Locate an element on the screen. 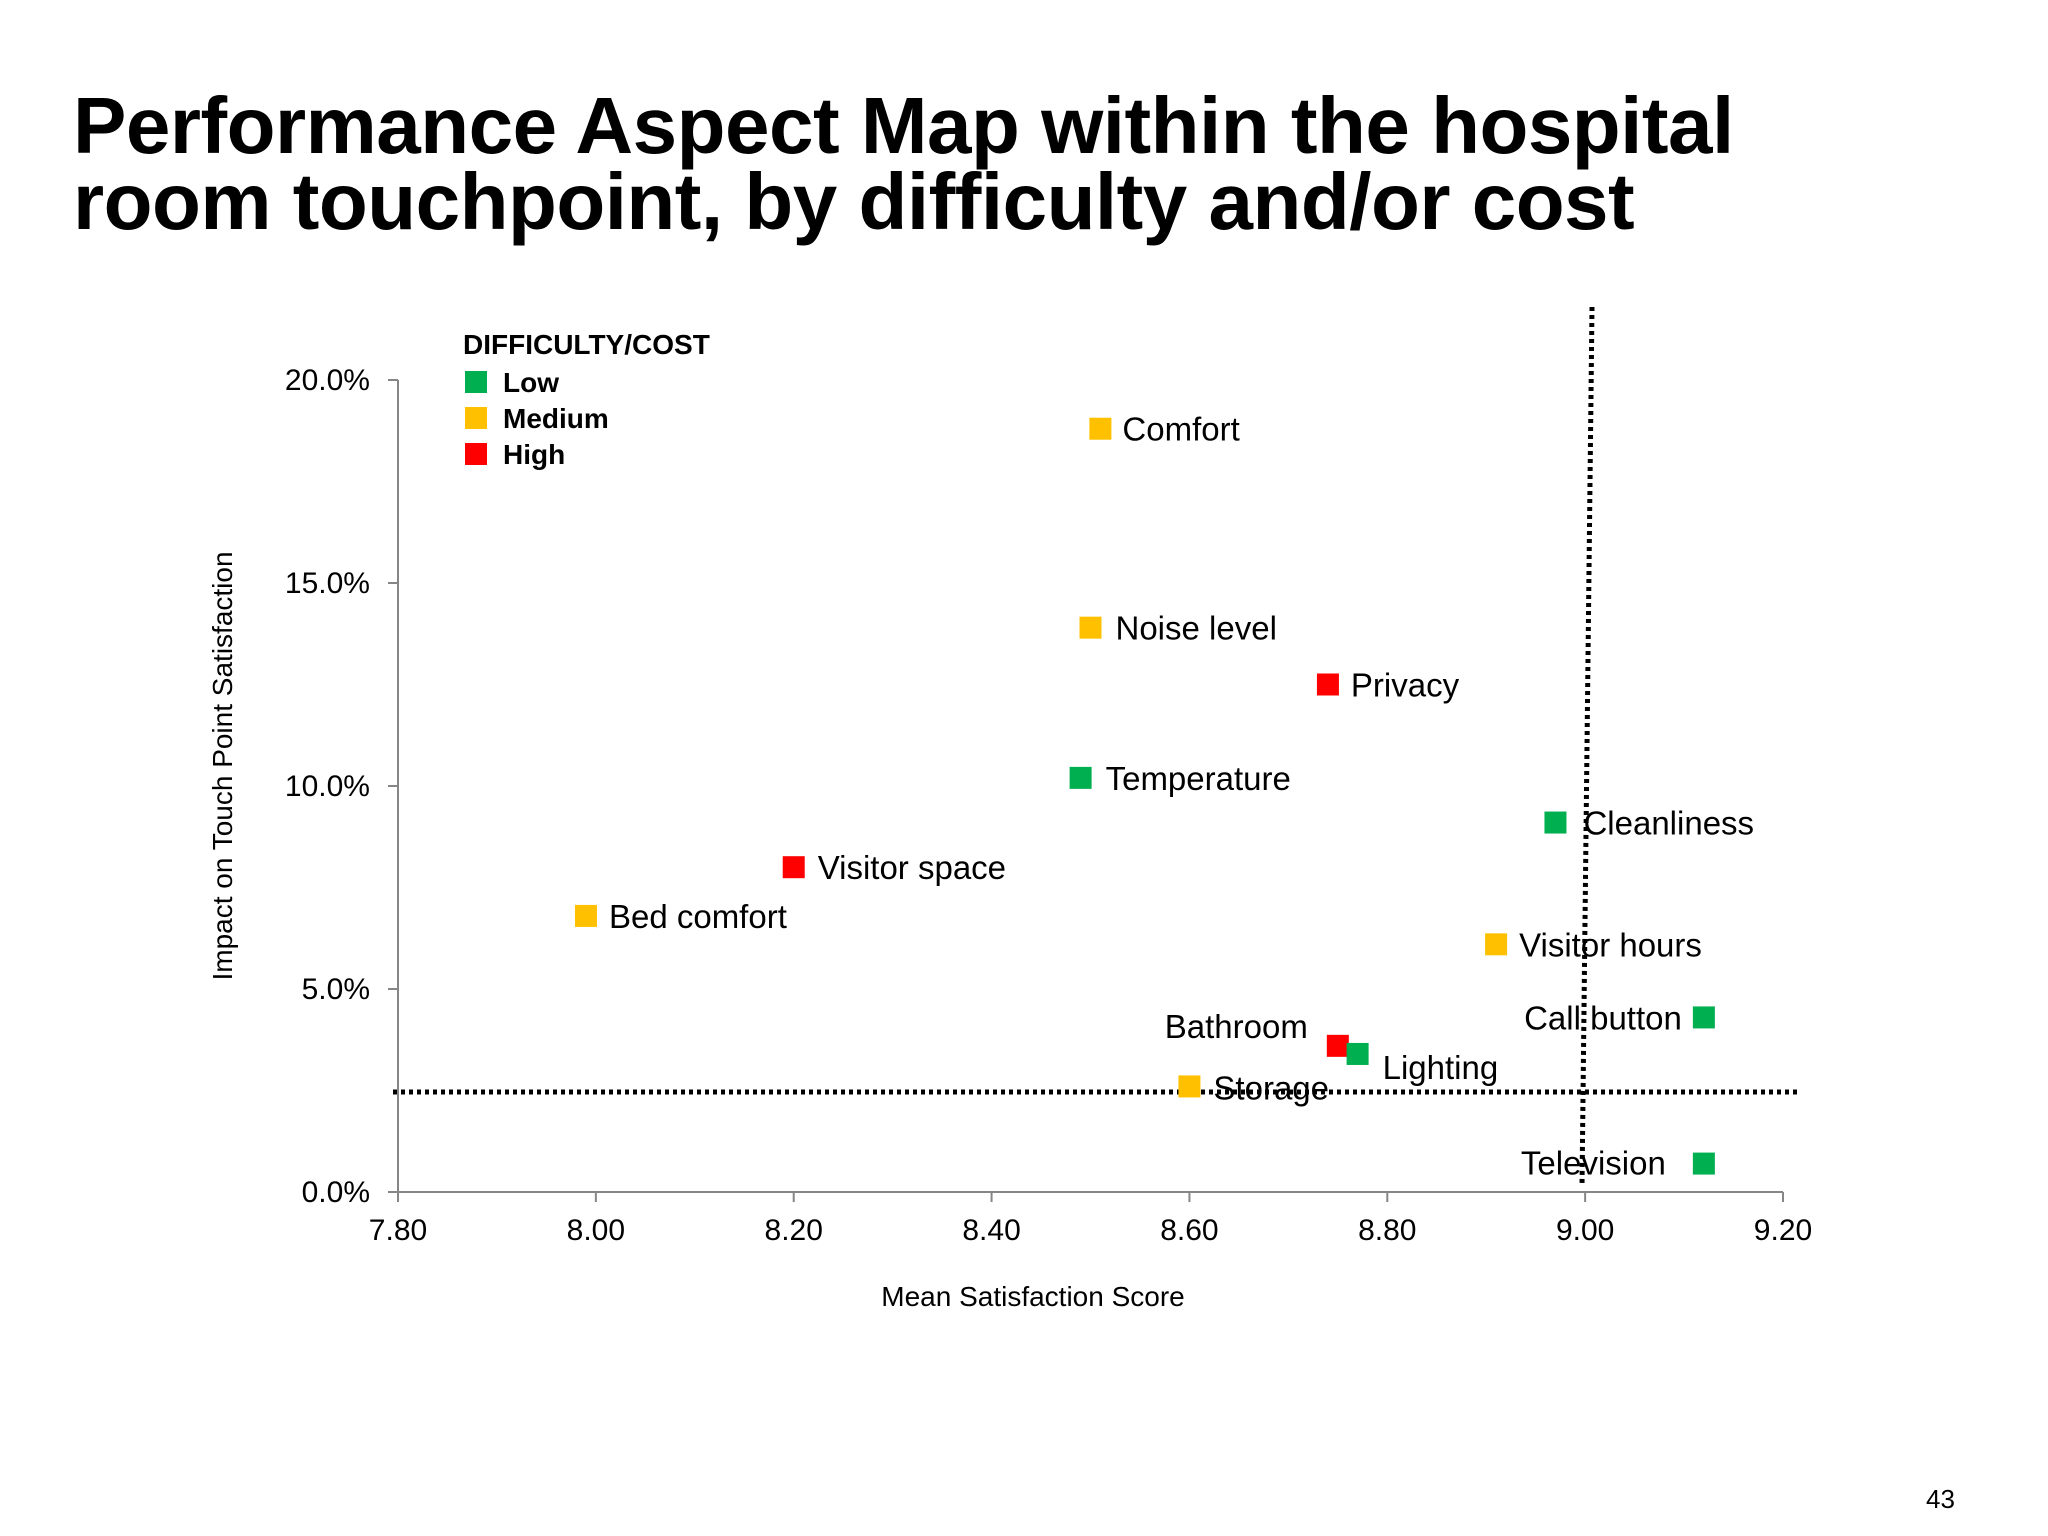  page-number: 43 is located at coordinates (1940, 1499).